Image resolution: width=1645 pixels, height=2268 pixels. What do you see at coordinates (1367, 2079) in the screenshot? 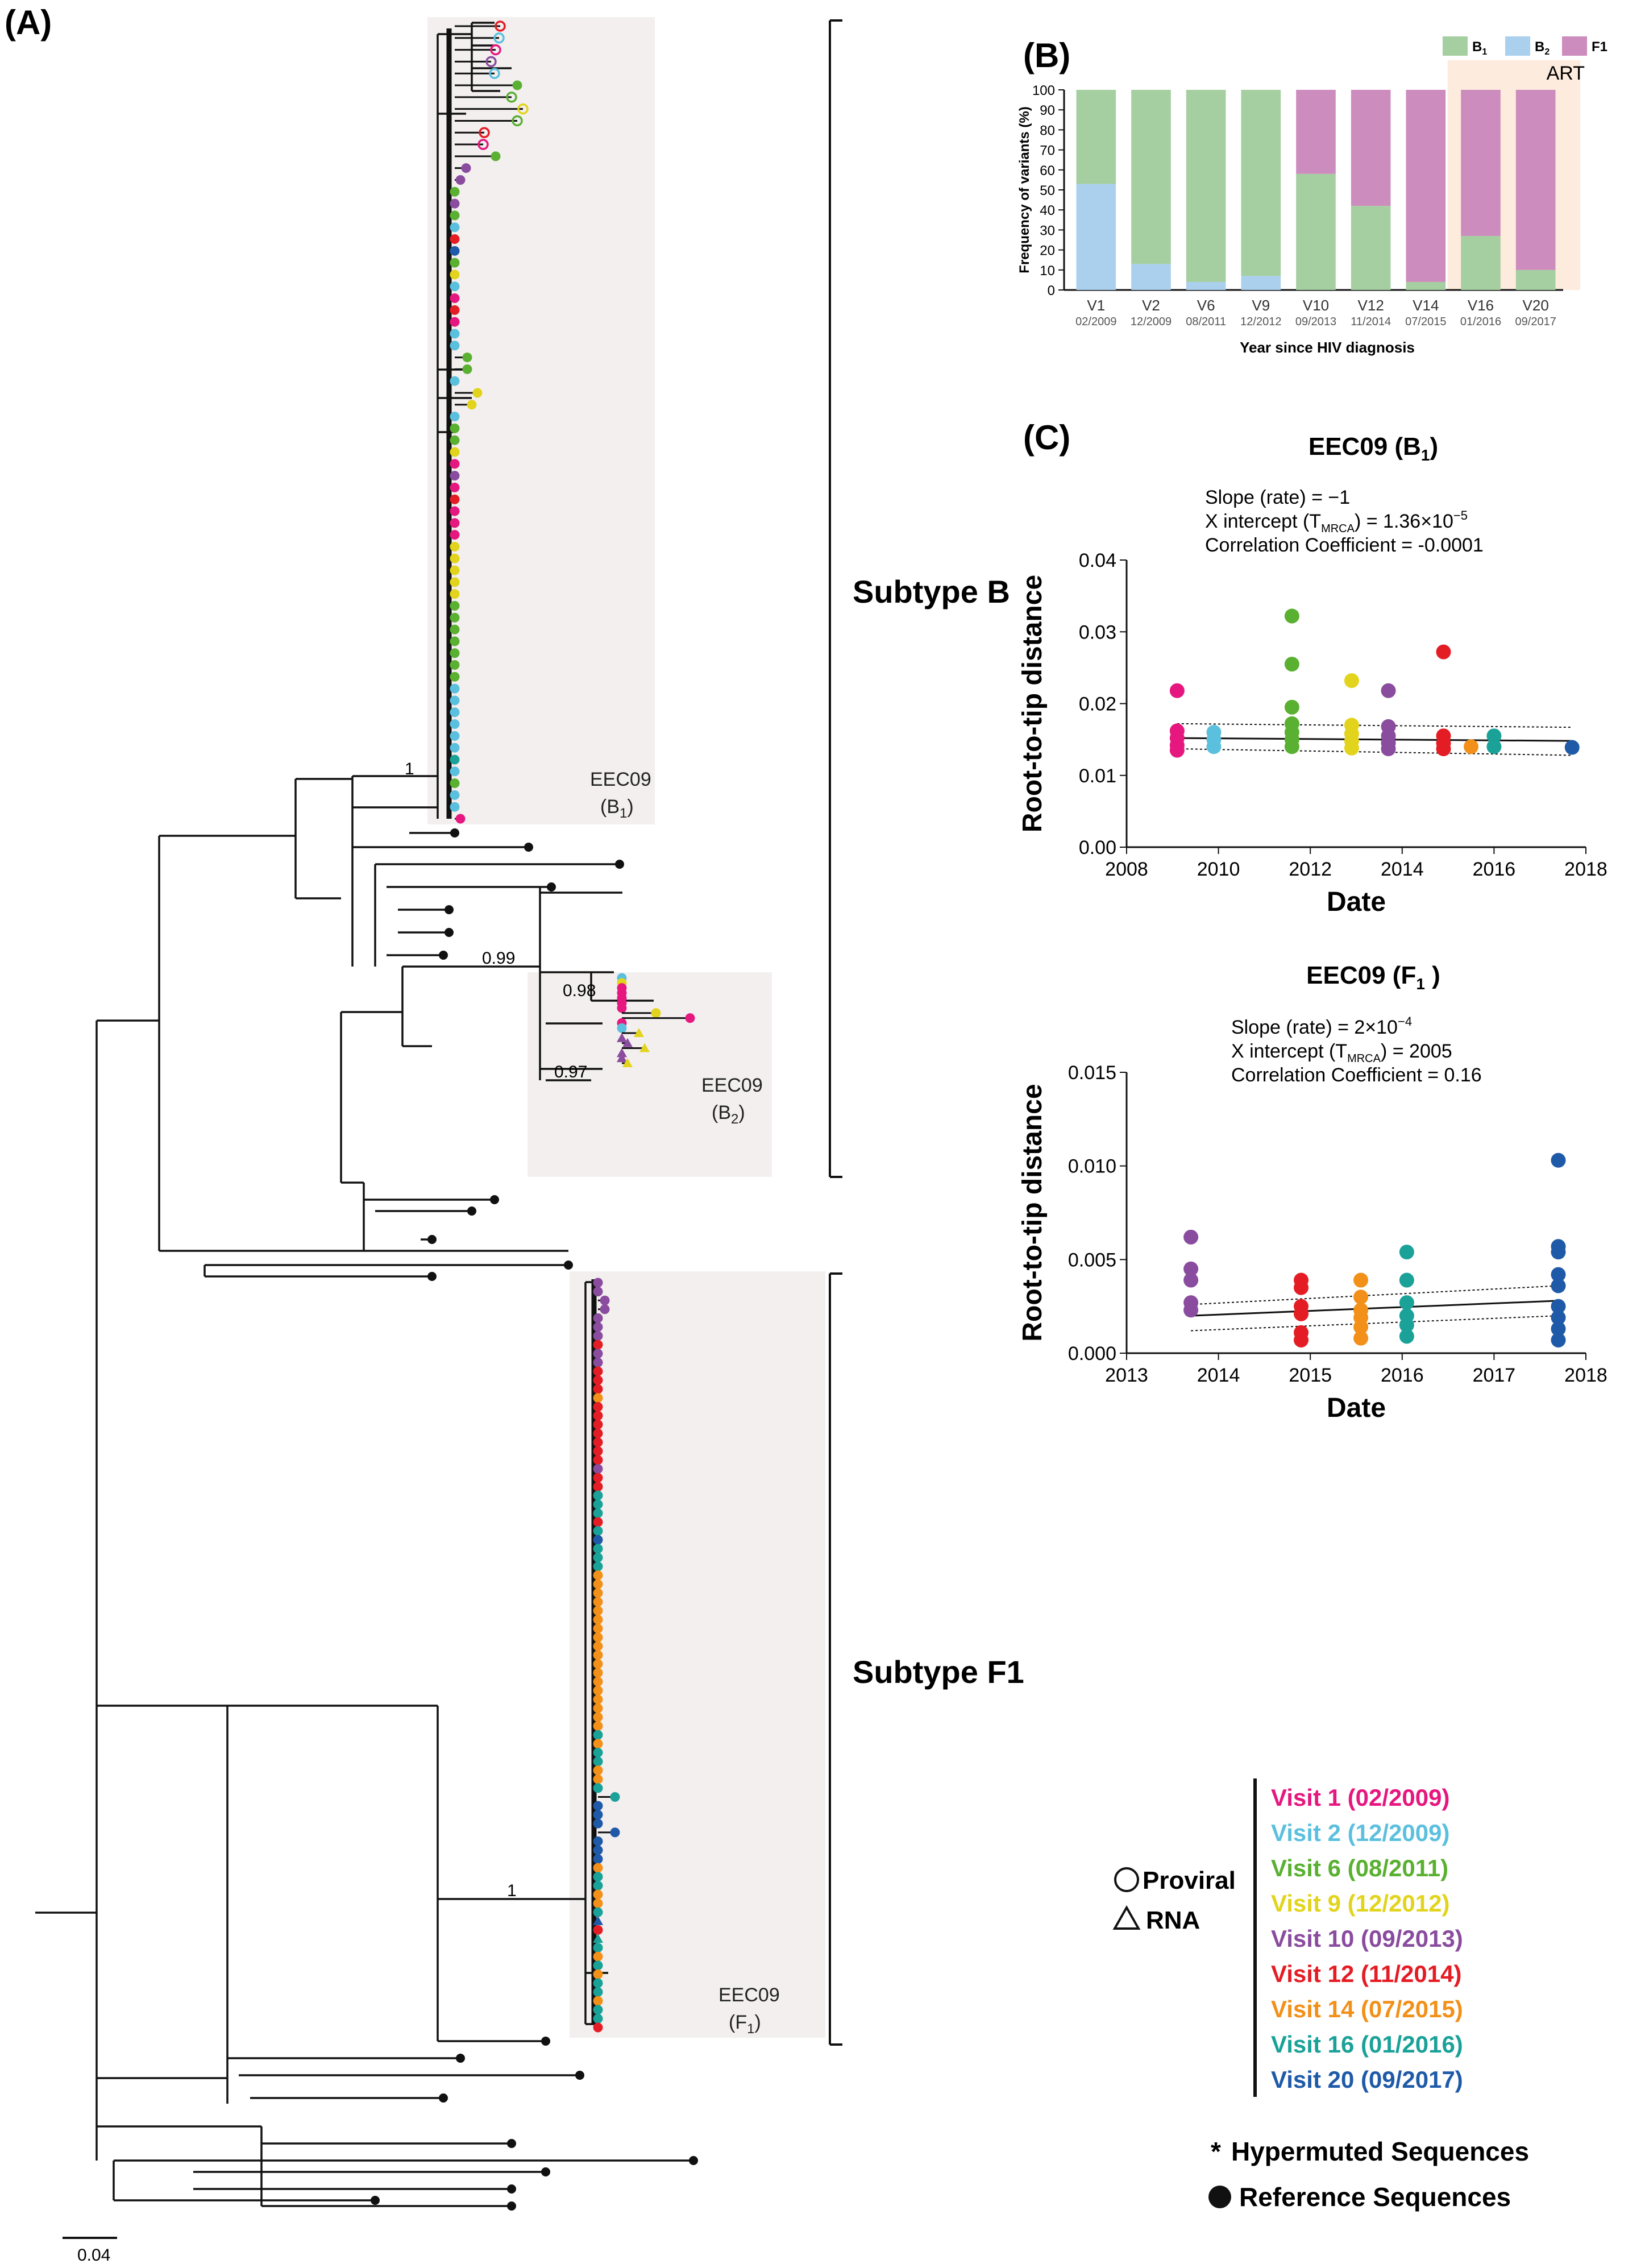
I see `visit-label: Visit 20 (09/2017)` at bounding box center [1367, 2079].